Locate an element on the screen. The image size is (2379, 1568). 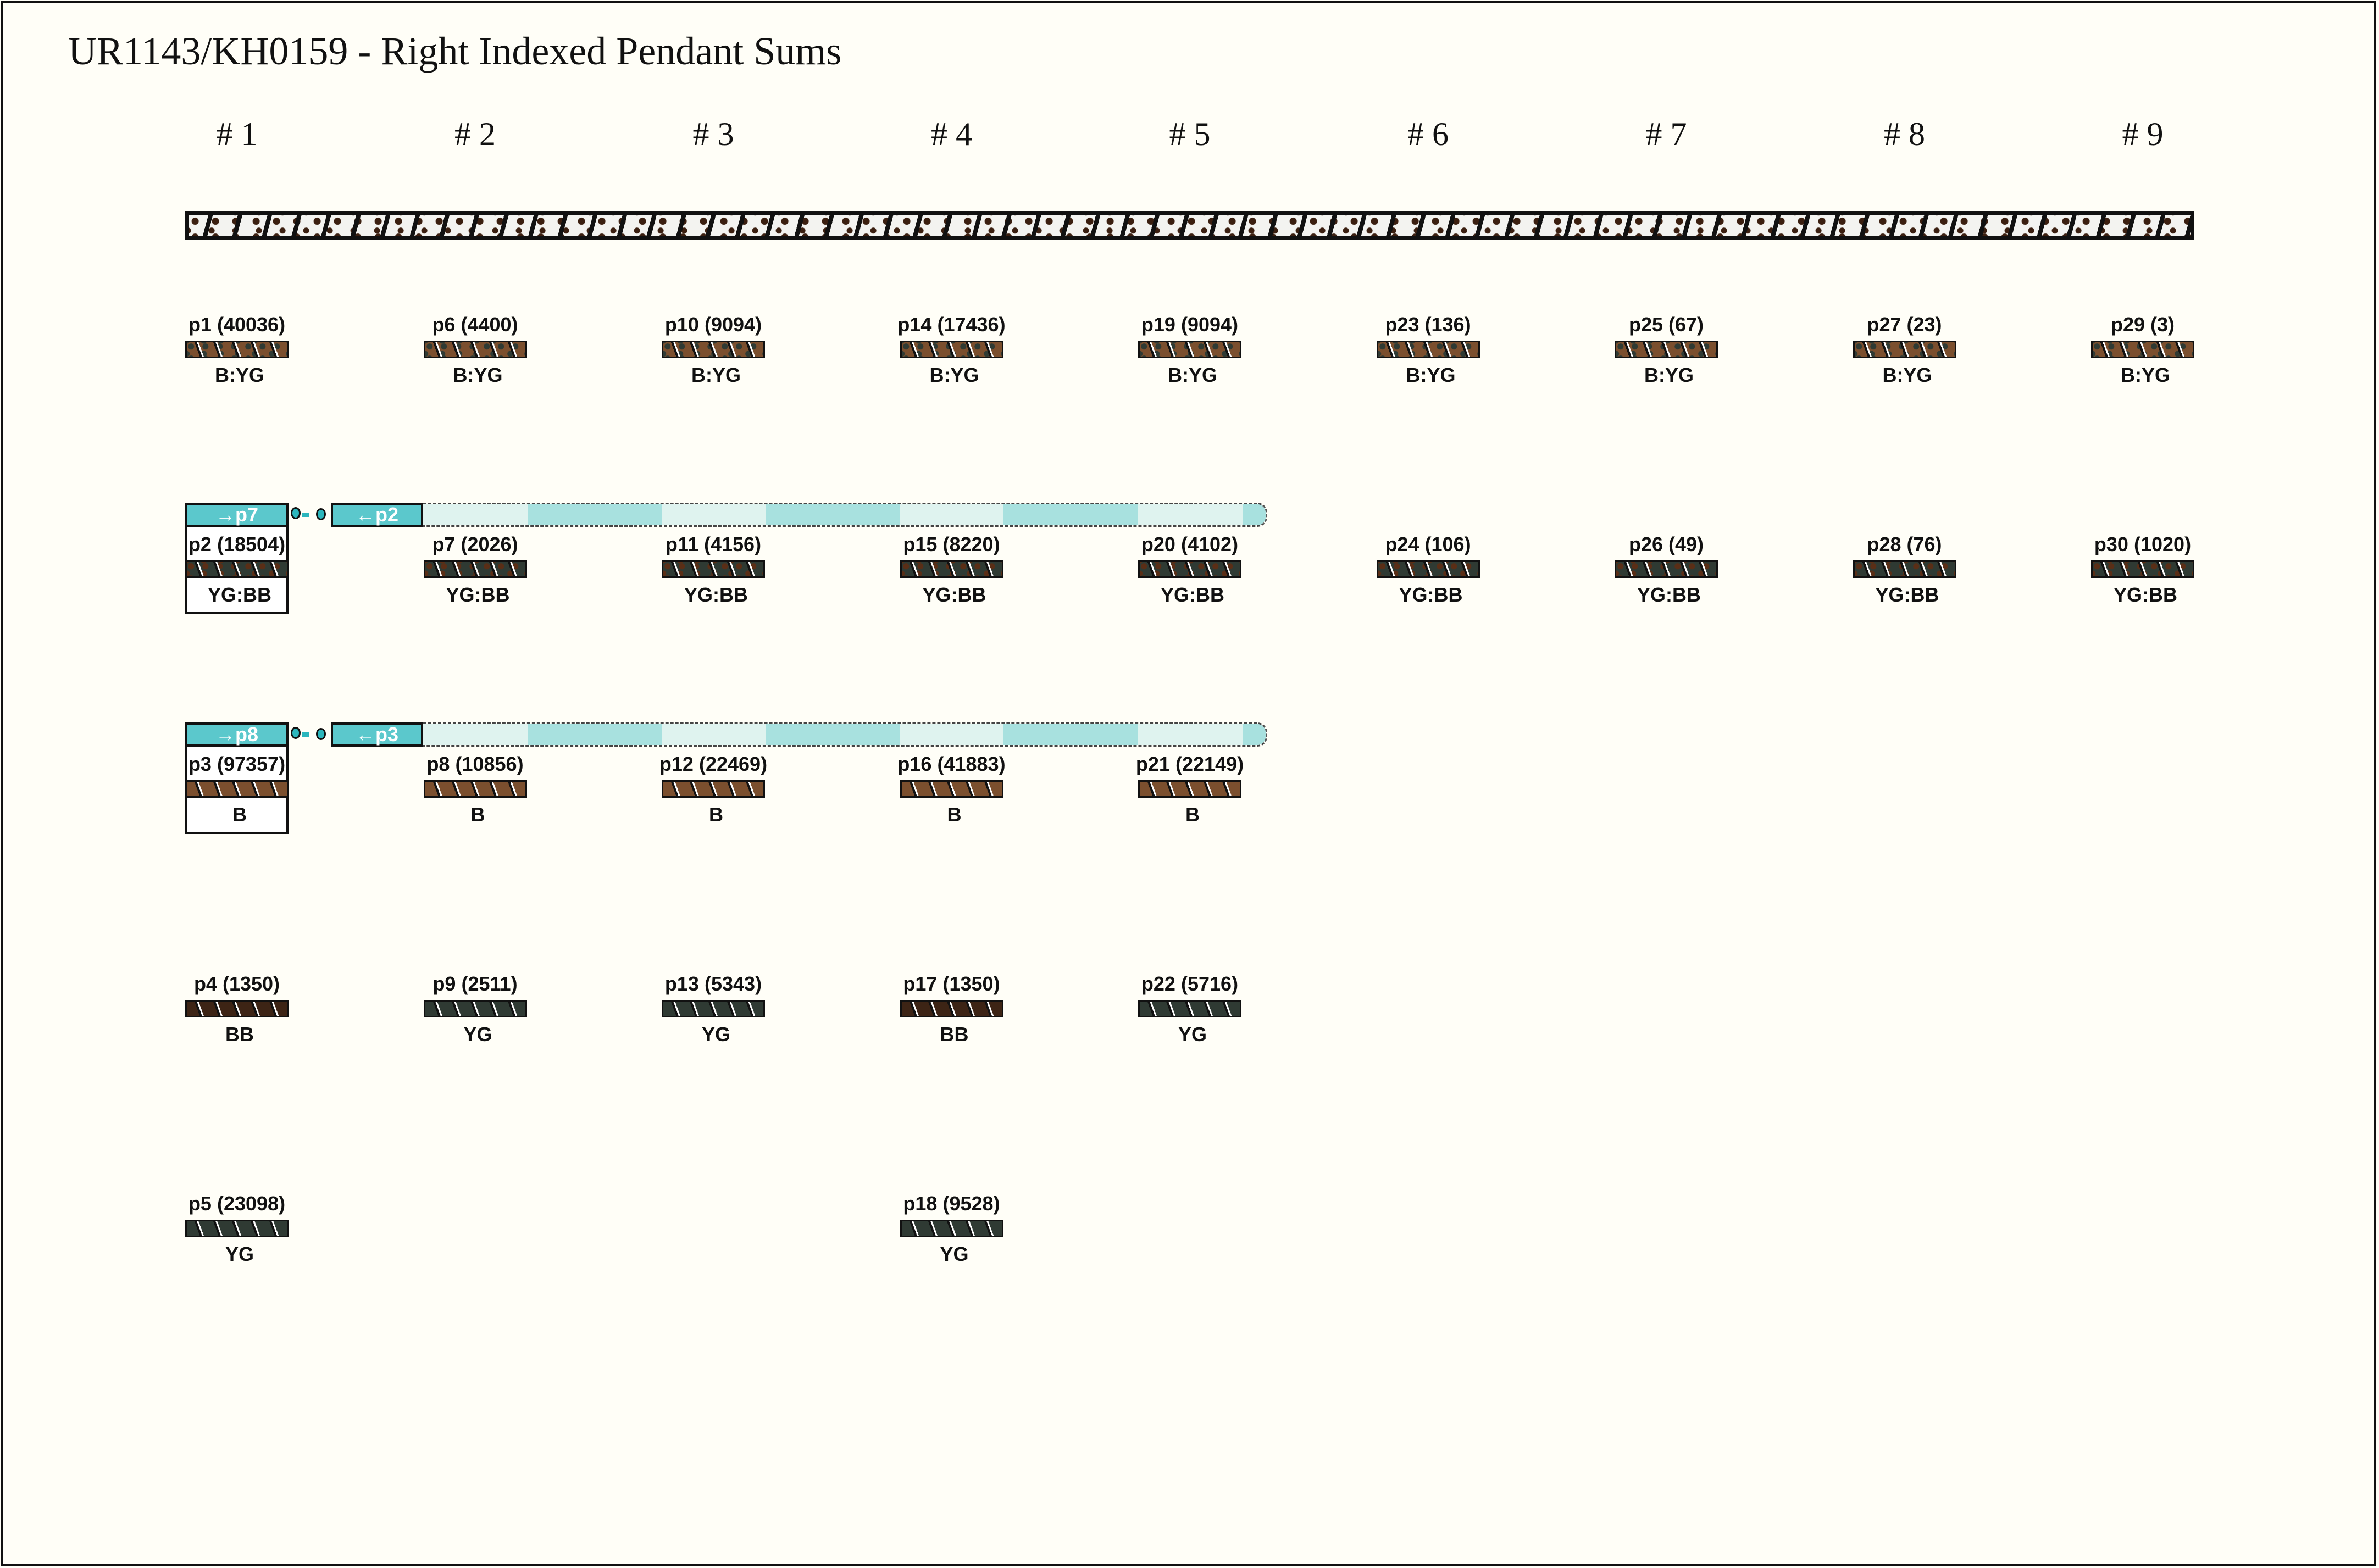
pendant-name: p8 is located at coordinates (438, 764).